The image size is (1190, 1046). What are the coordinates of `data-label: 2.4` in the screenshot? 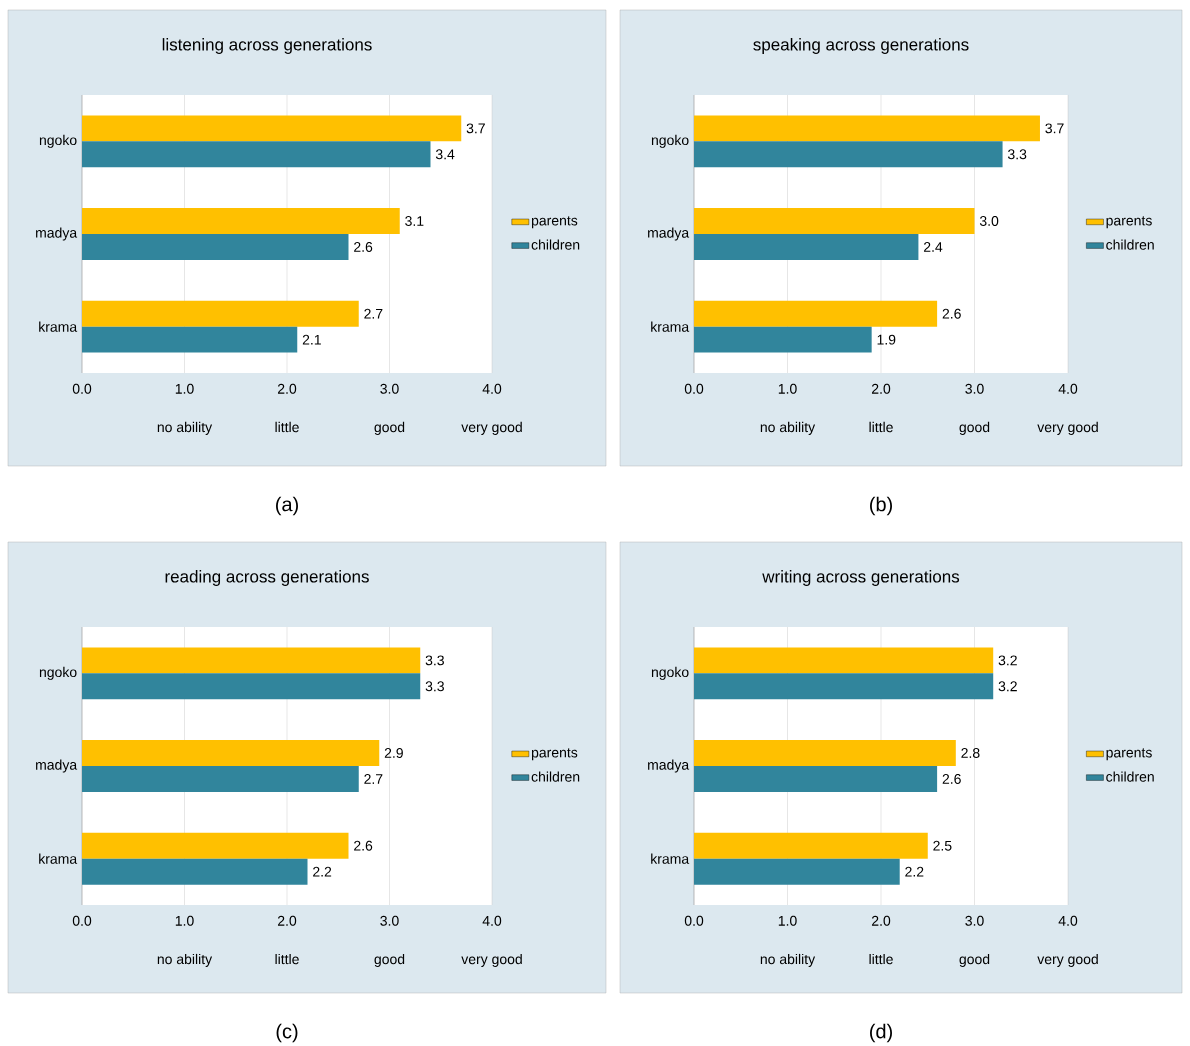 It's located at (933, 247).